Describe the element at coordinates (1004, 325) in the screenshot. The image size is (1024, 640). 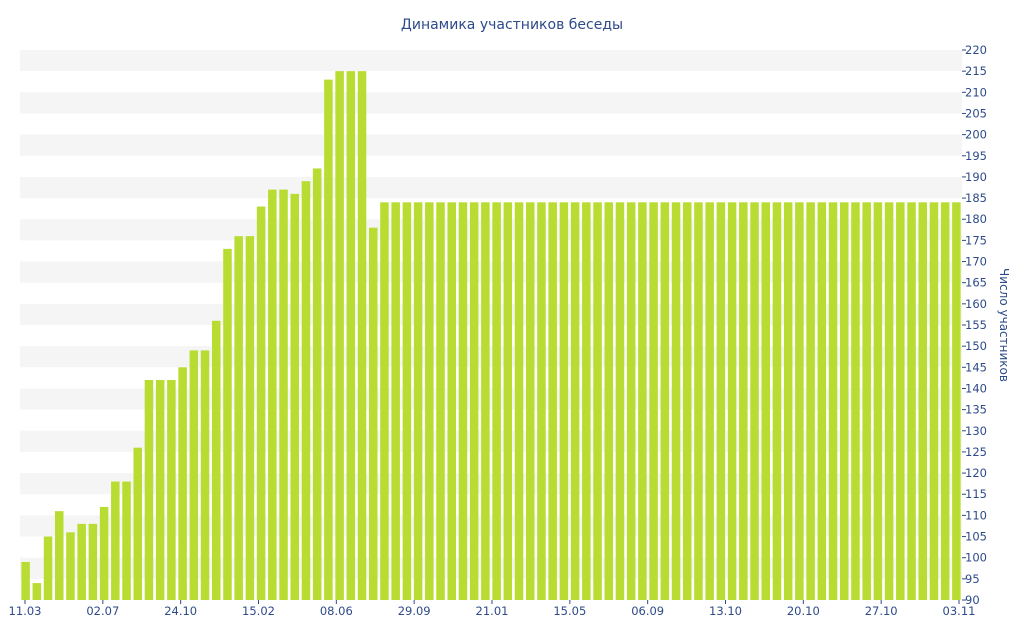
I see `y-axis-label: Число участников` at that location.